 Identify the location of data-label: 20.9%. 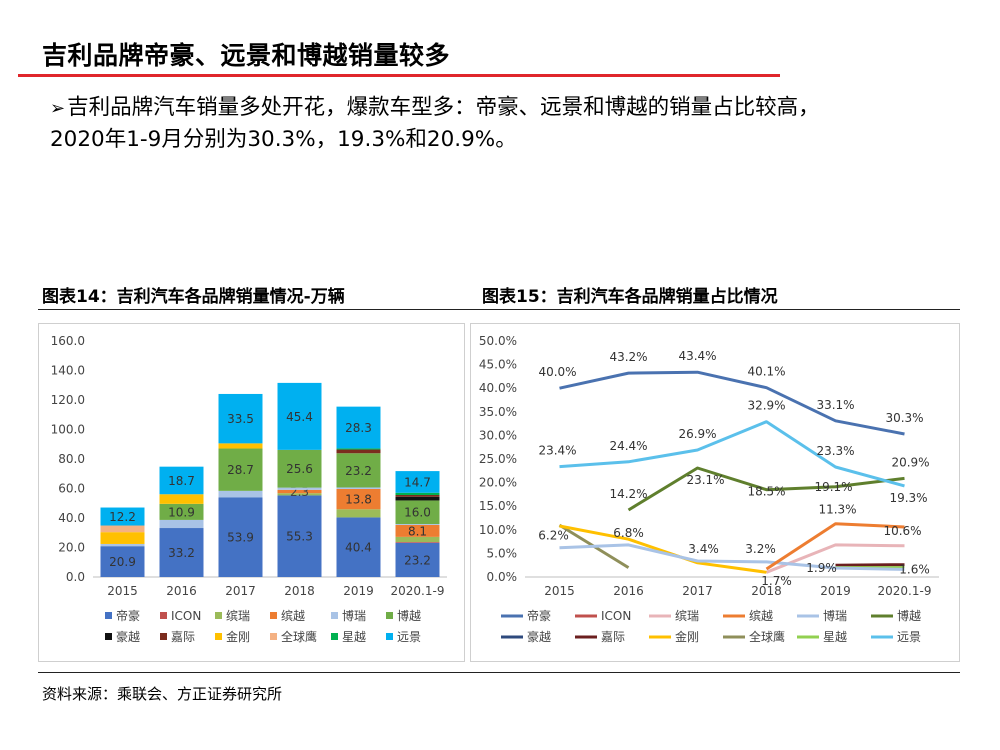
(910, 462).